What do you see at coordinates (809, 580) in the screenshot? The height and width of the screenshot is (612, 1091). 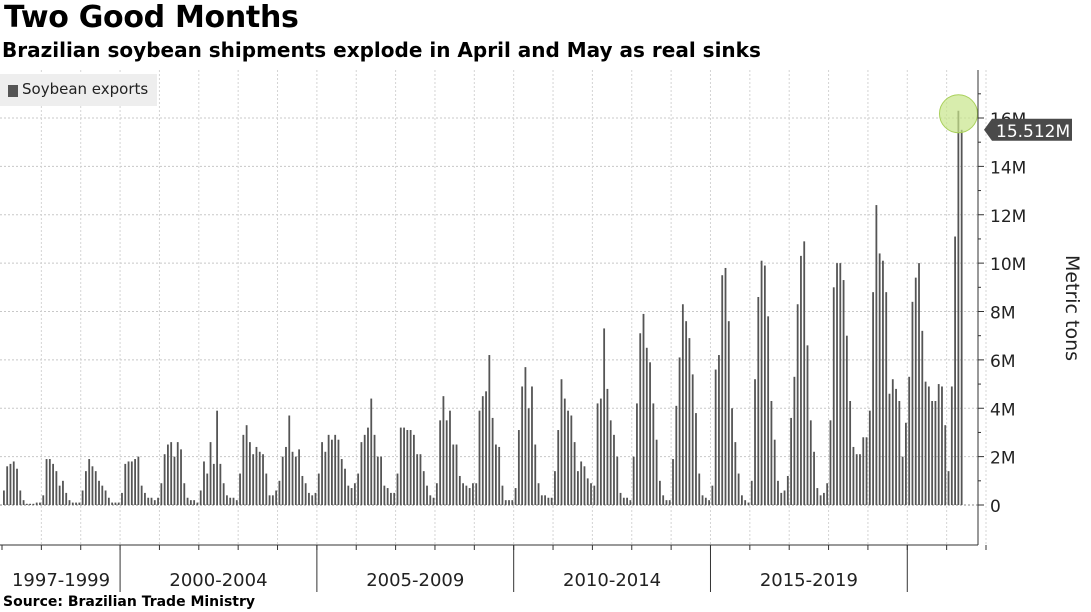 I see `x-group-label: 2015-2019` at bounding box center [809, 580].